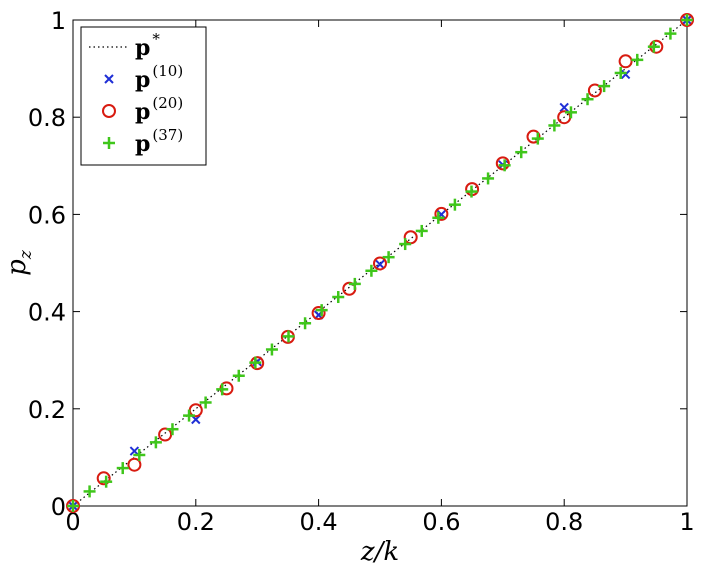 This screenshot has width=706, height=569. I want to click on x-tick-label: 1, so click(686, 522).